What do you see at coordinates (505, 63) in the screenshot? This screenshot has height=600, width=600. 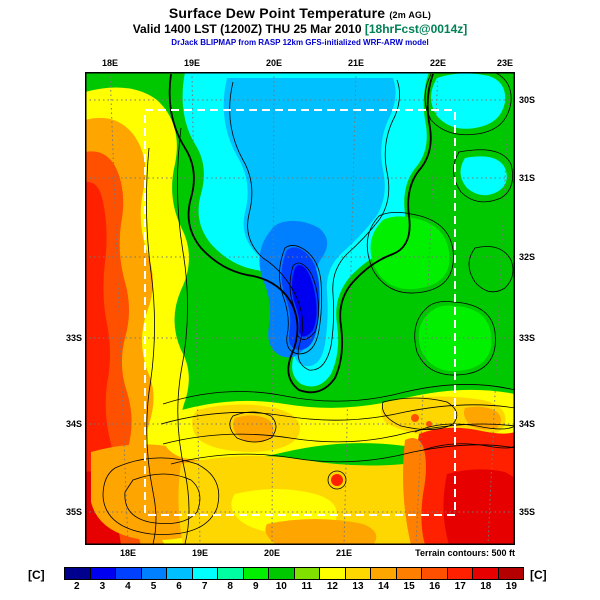 I see `lon-tick-top-23e: 23E` at bounding box center [505, 63].